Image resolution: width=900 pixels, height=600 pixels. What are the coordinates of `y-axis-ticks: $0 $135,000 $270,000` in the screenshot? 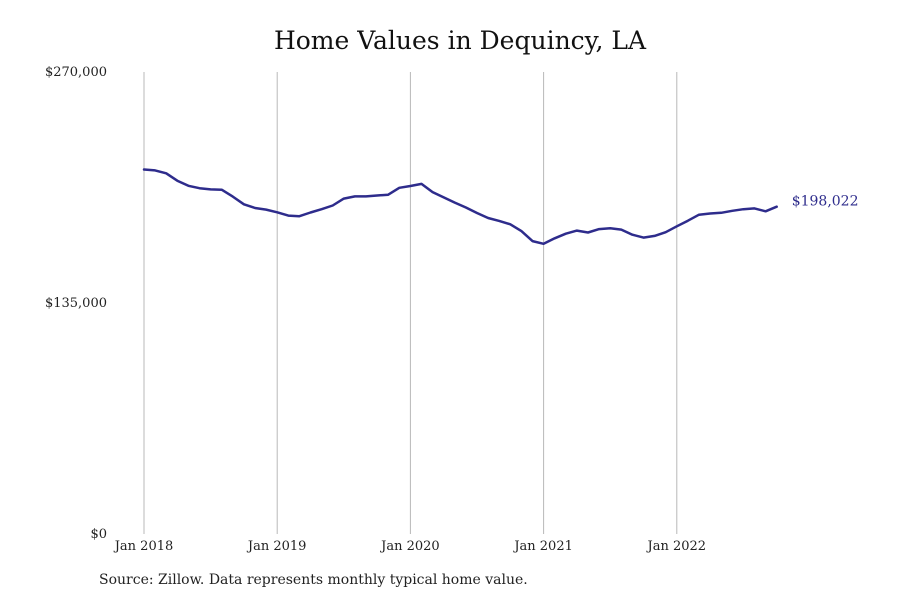 It's located at (76, 303).